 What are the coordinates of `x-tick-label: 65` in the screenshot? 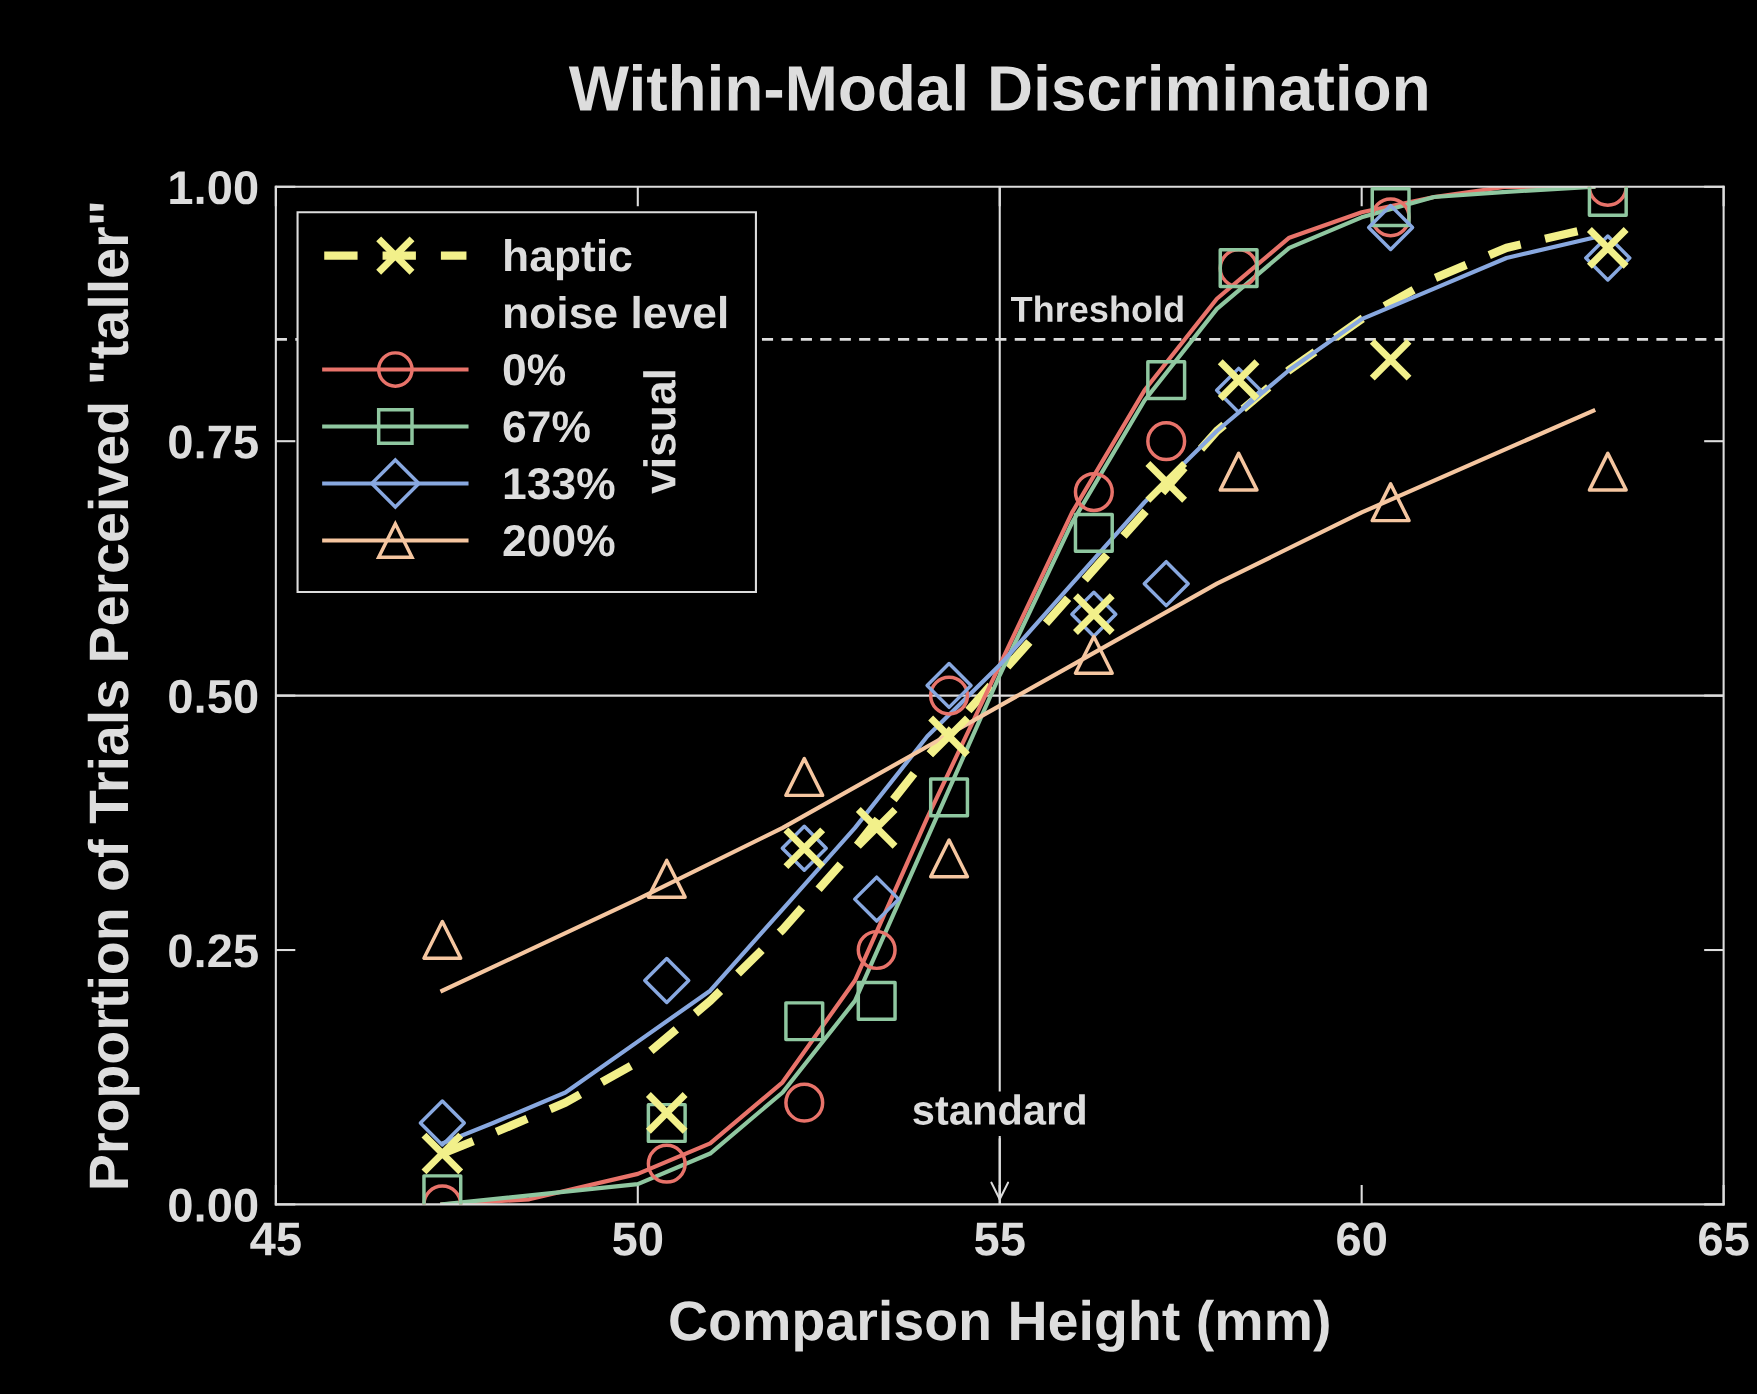 It's located at (1724, 1239).